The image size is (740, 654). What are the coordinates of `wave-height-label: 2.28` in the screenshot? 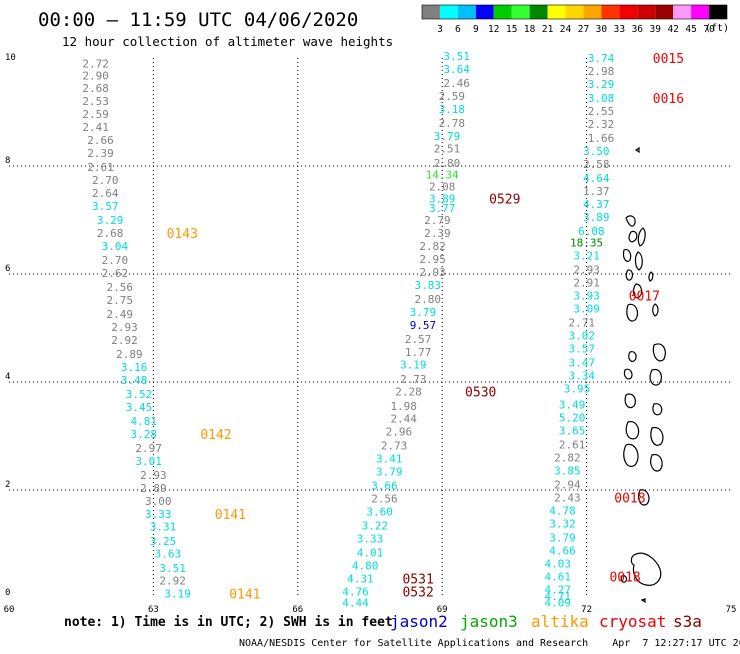 It's located at (408, 392).